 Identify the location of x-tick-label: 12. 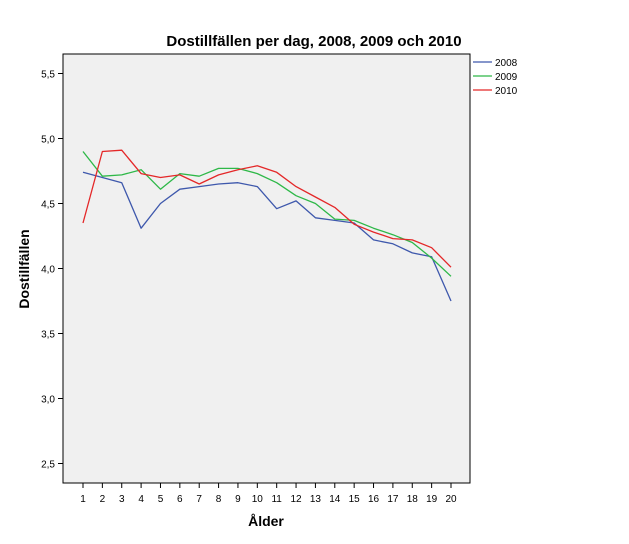
(296, 499).